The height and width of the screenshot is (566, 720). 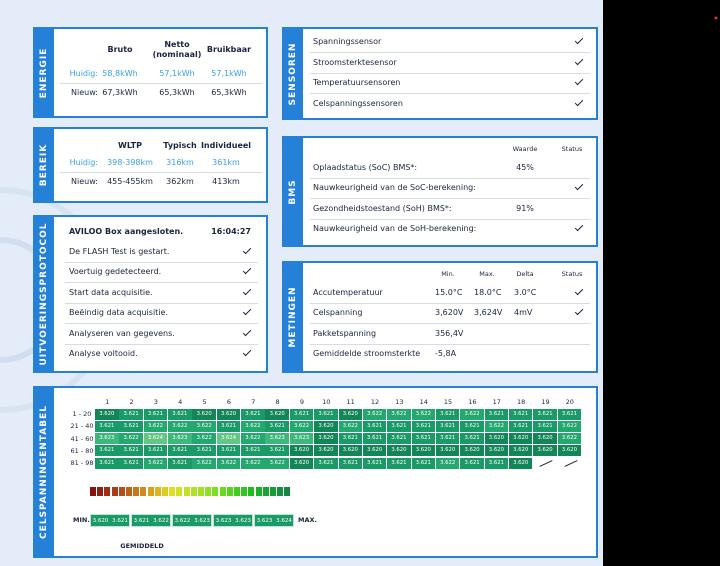 I want to click on row-range: 41 - 60, so click(x=82, y=438).